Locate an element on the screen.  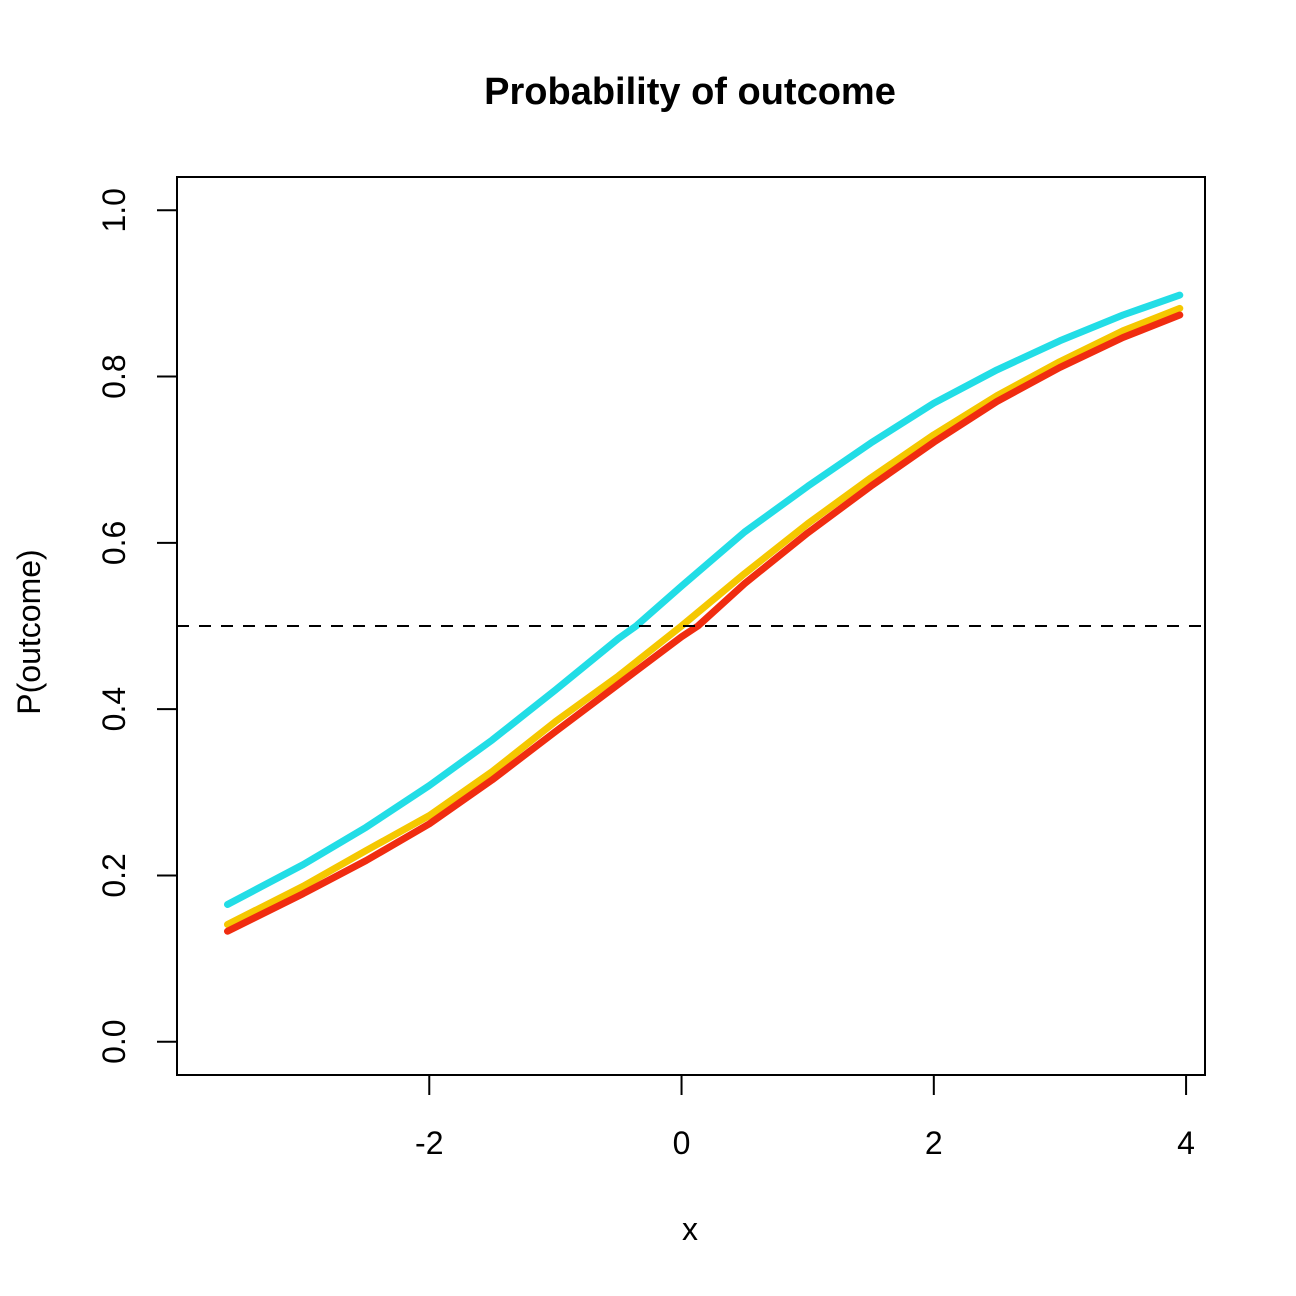
x-axis-label: x is located at coordinates (690, 1229).